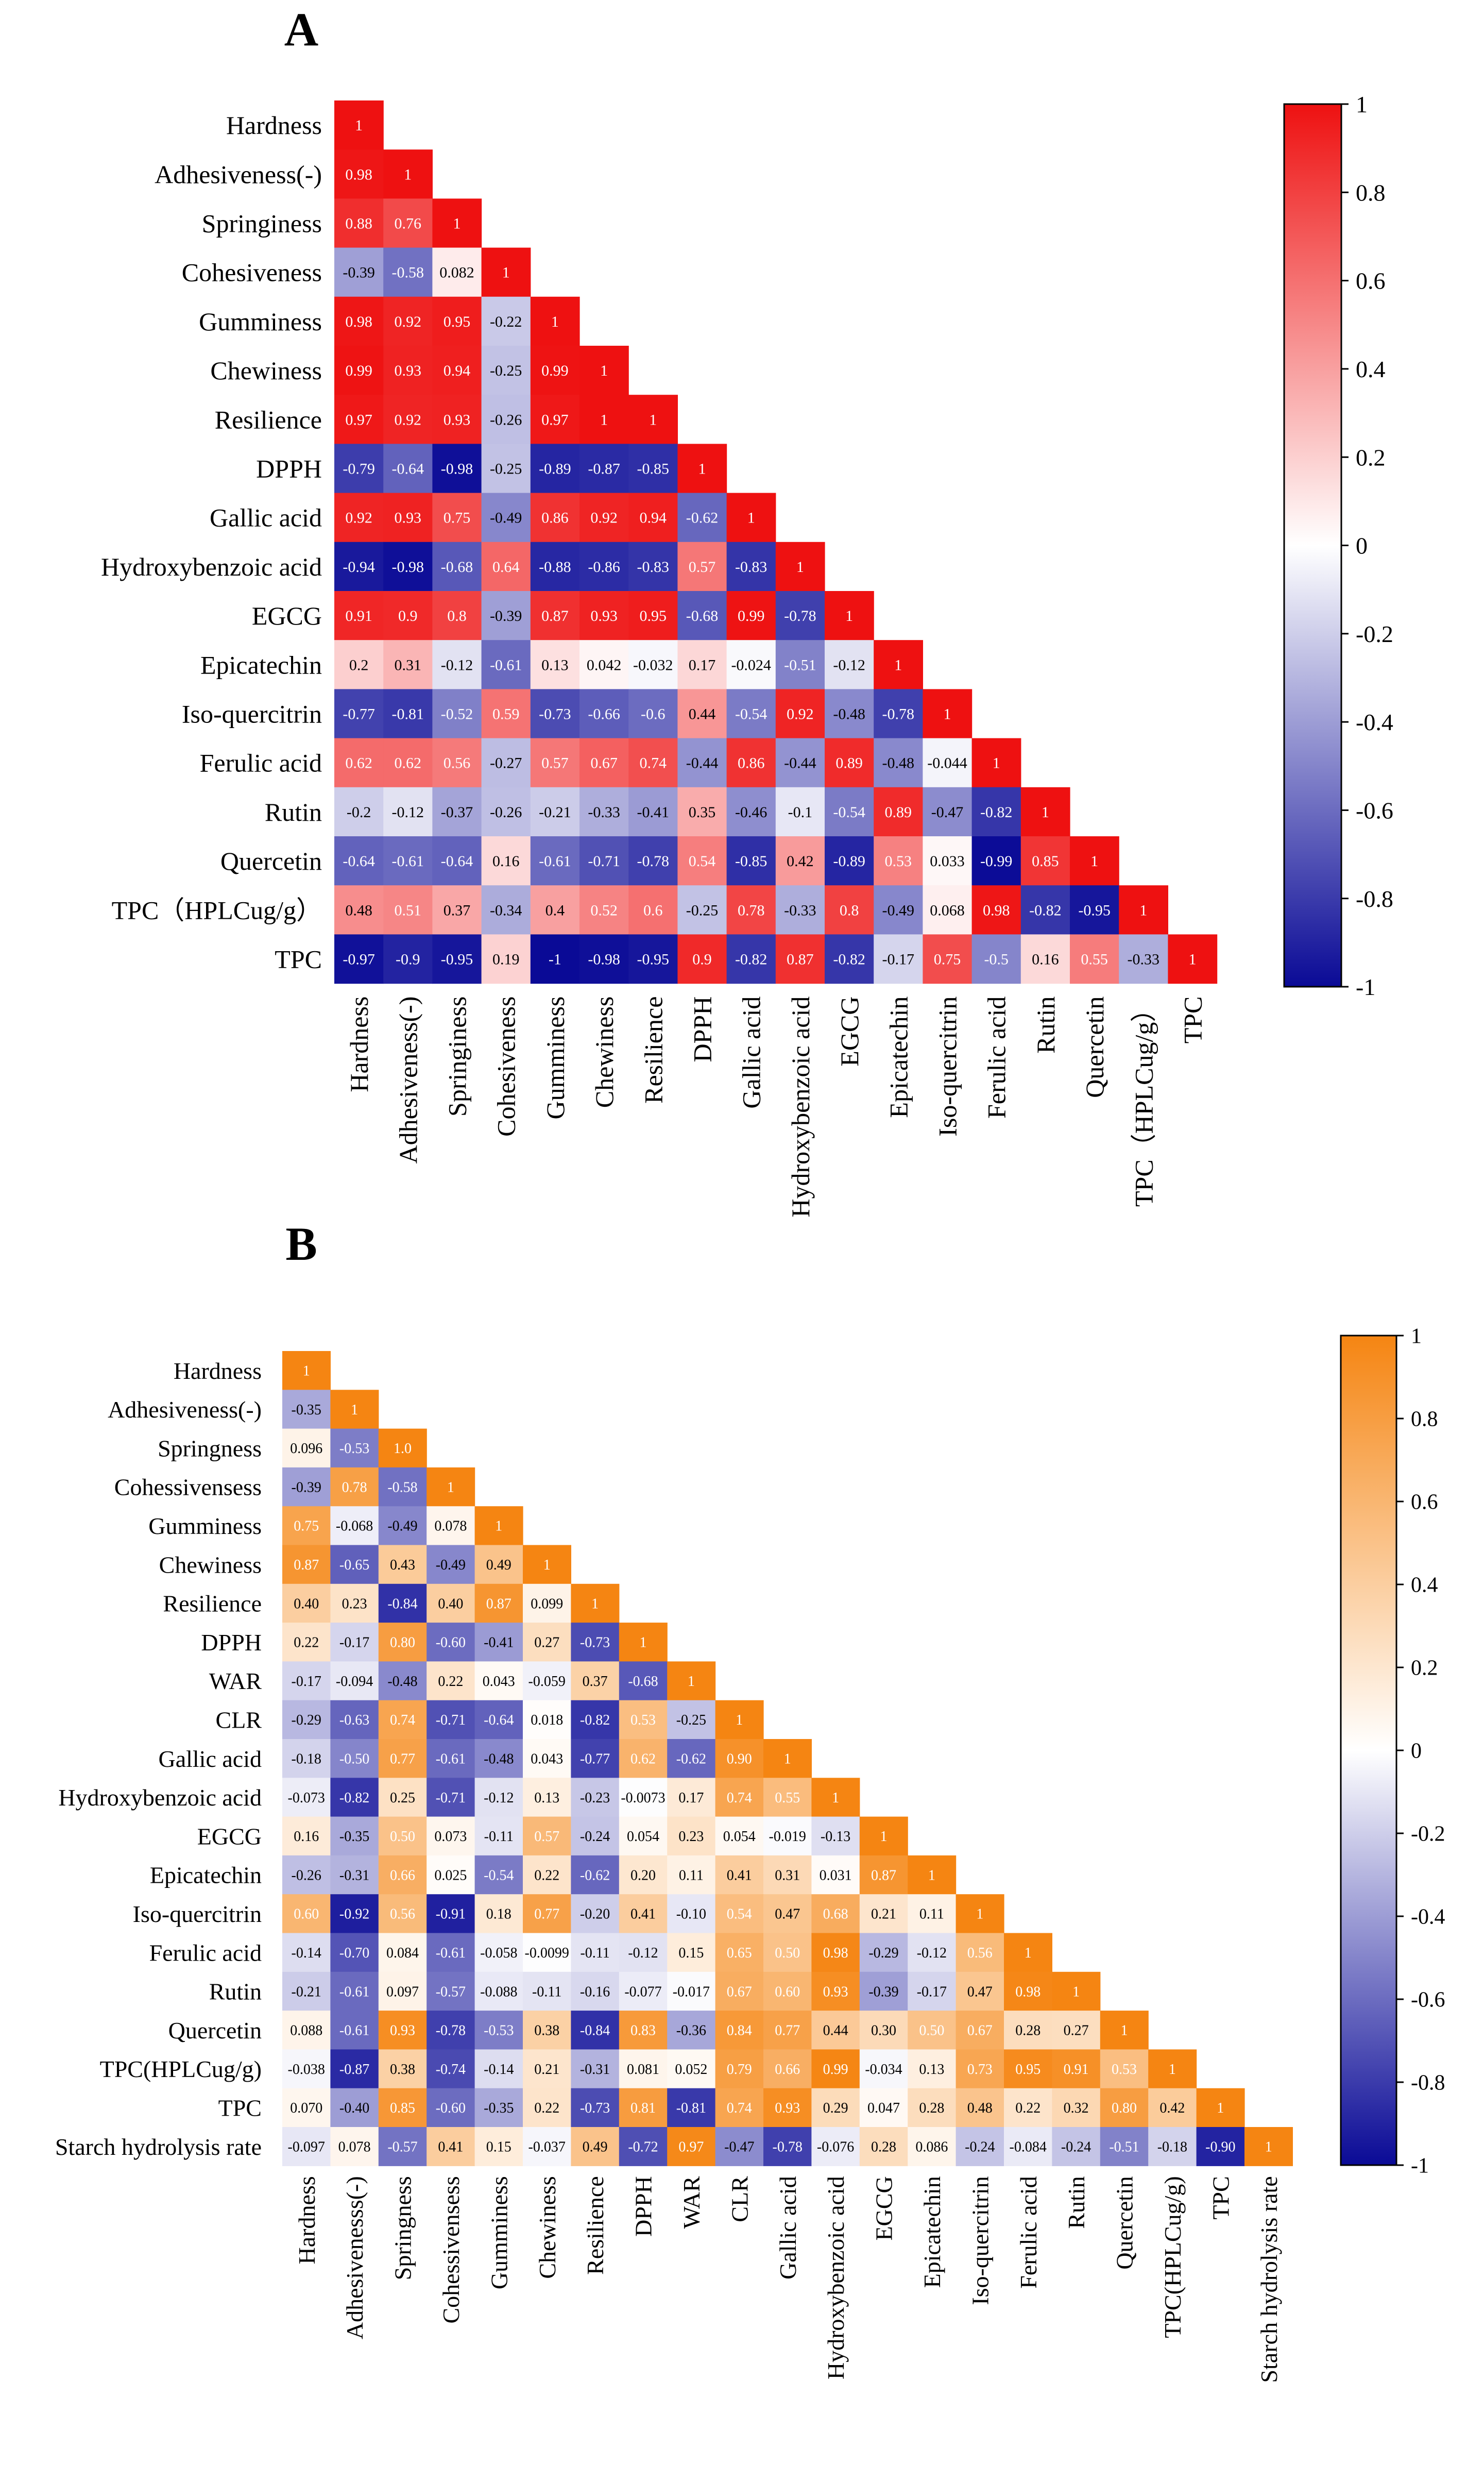 The image size is (1484, 2481). I want to click on panel-b-cell-value: 0.078, so click(450, 1526).